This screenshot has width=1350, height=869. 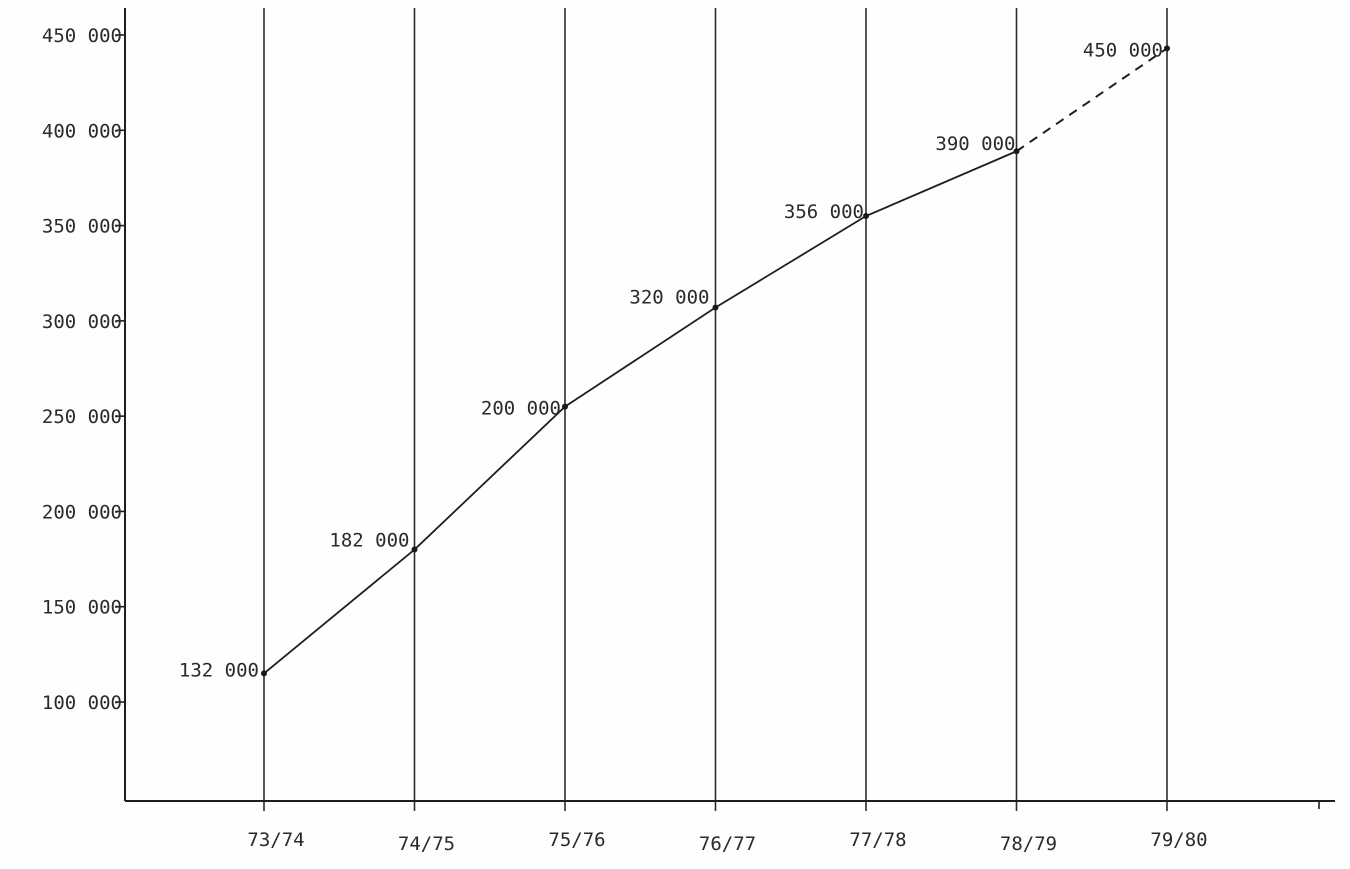 I want to click on y-tick-label: 450 000, so click(x=82, y=36).